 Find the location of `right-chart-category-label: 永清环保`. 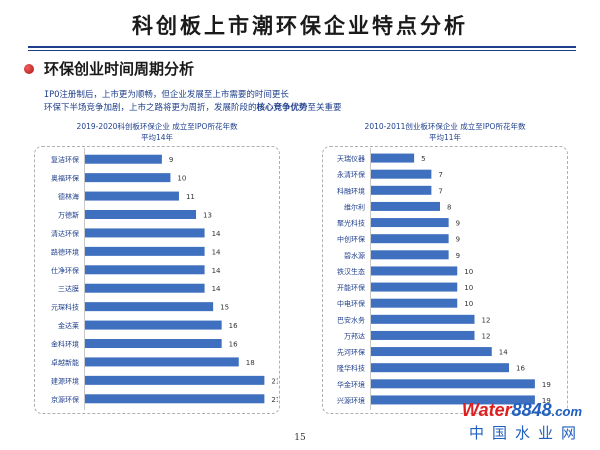

right-chart-category-label: 永清环保 is located at coordinates (351, 174).